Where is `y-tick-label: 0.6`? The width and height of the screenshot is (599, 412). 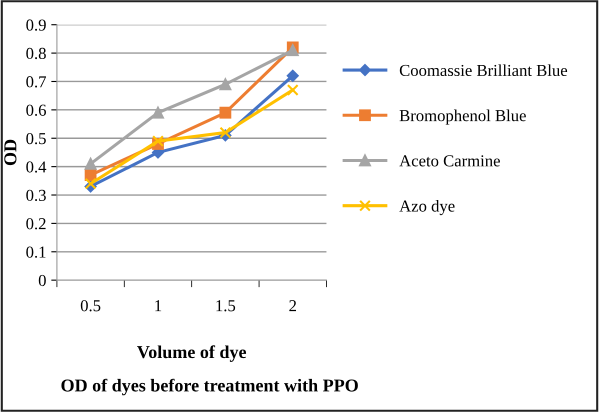
y-tick-label: 0.6 is located at coordinates (36, 110).